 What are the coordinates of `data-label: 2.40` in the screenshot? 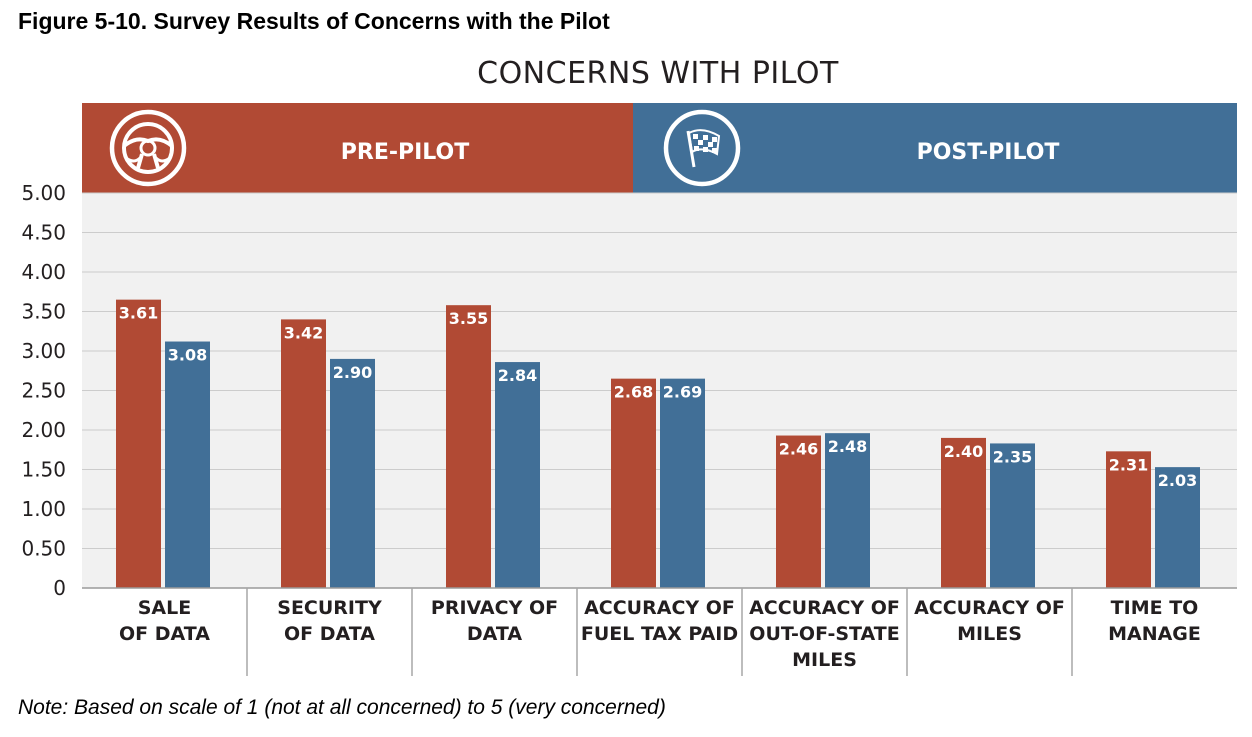 It's located at (963, 451).